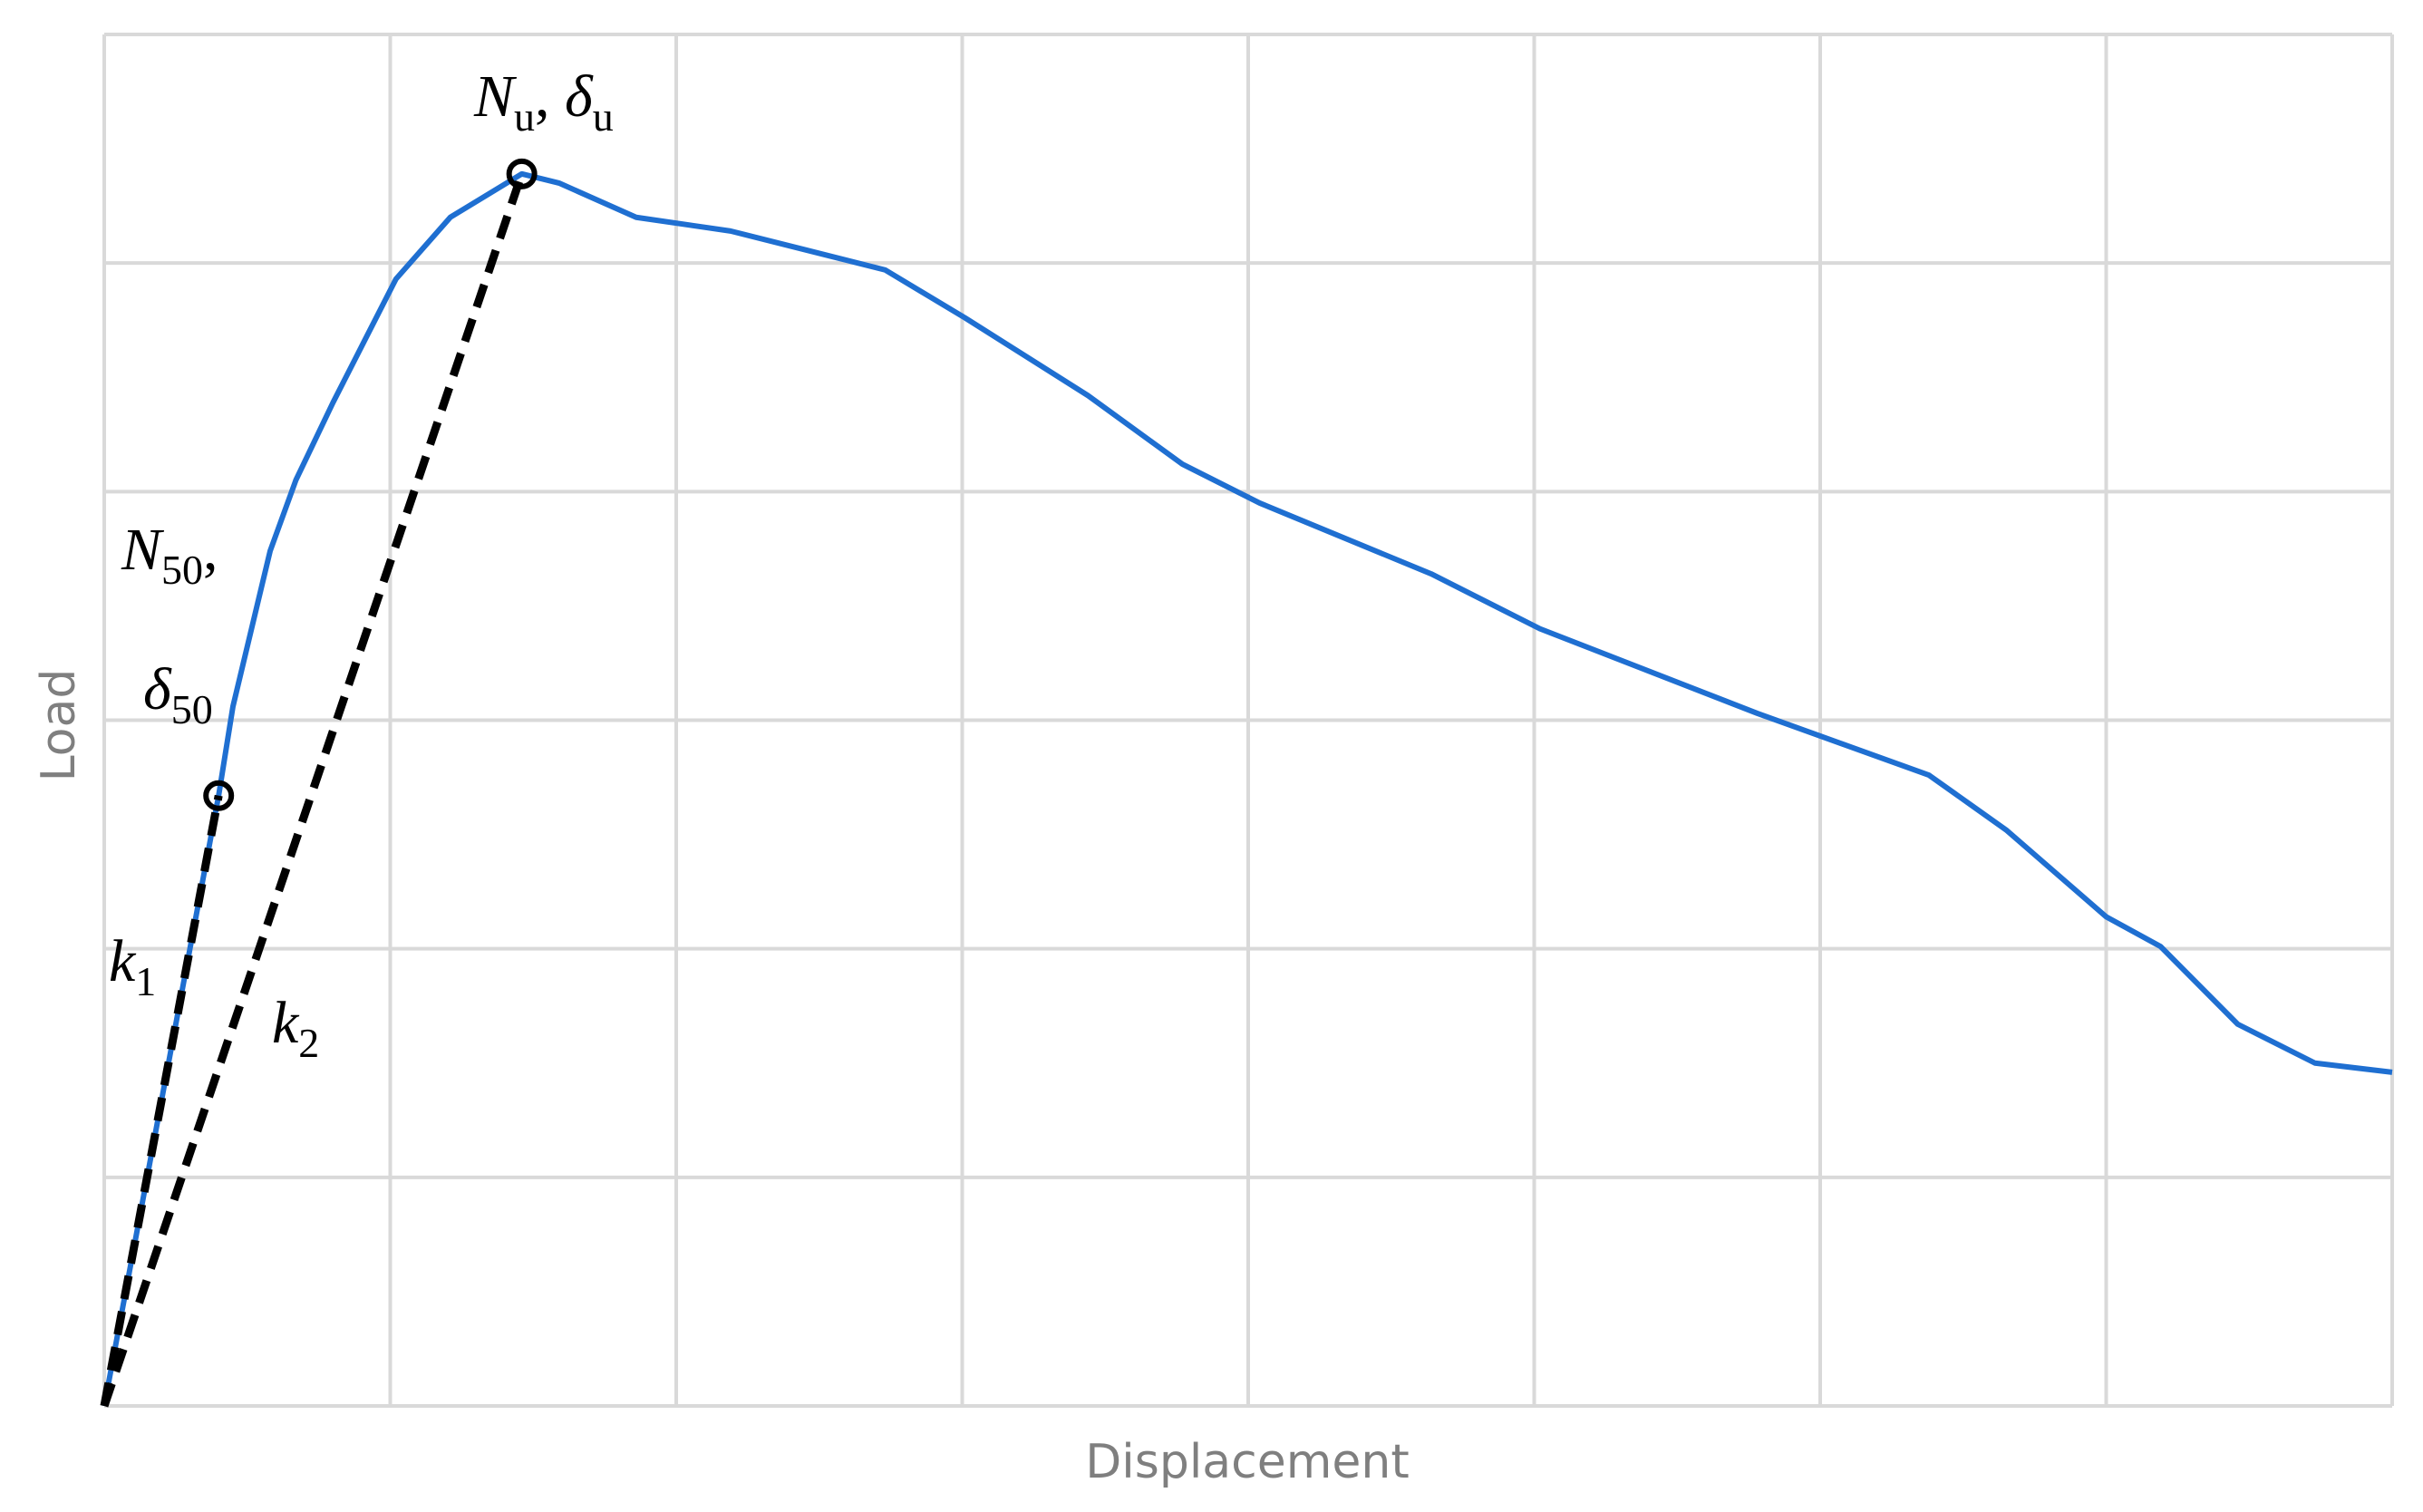  What do you see at coordinates (145, 981) in the screenshot?
I see `annotation-subscript: 1` at bounding box center [145, 981].